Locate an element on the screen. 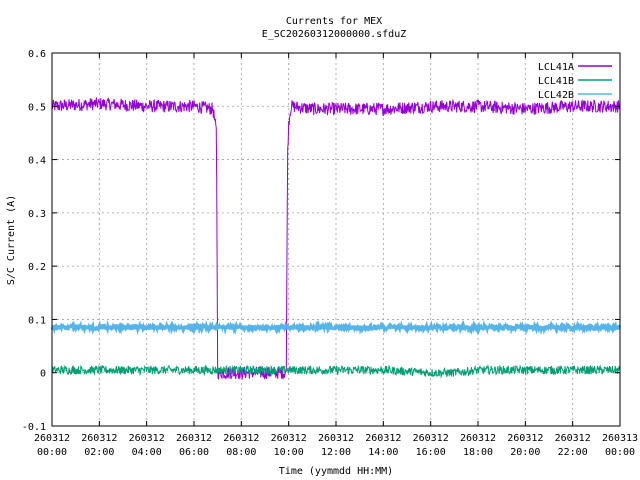 The height and width of the screenshot is (480, 640). y-tick-label: 0.1 is located at coordinates (37, 320).